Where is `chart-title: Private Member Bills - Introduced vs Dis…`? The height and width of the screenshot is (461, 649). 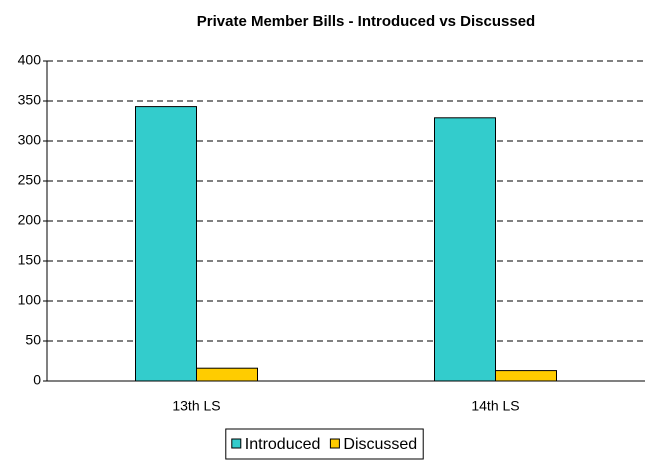
chart-title: Private Member Bills - Introduced vs Dis… is located at coordinates (366, 21).